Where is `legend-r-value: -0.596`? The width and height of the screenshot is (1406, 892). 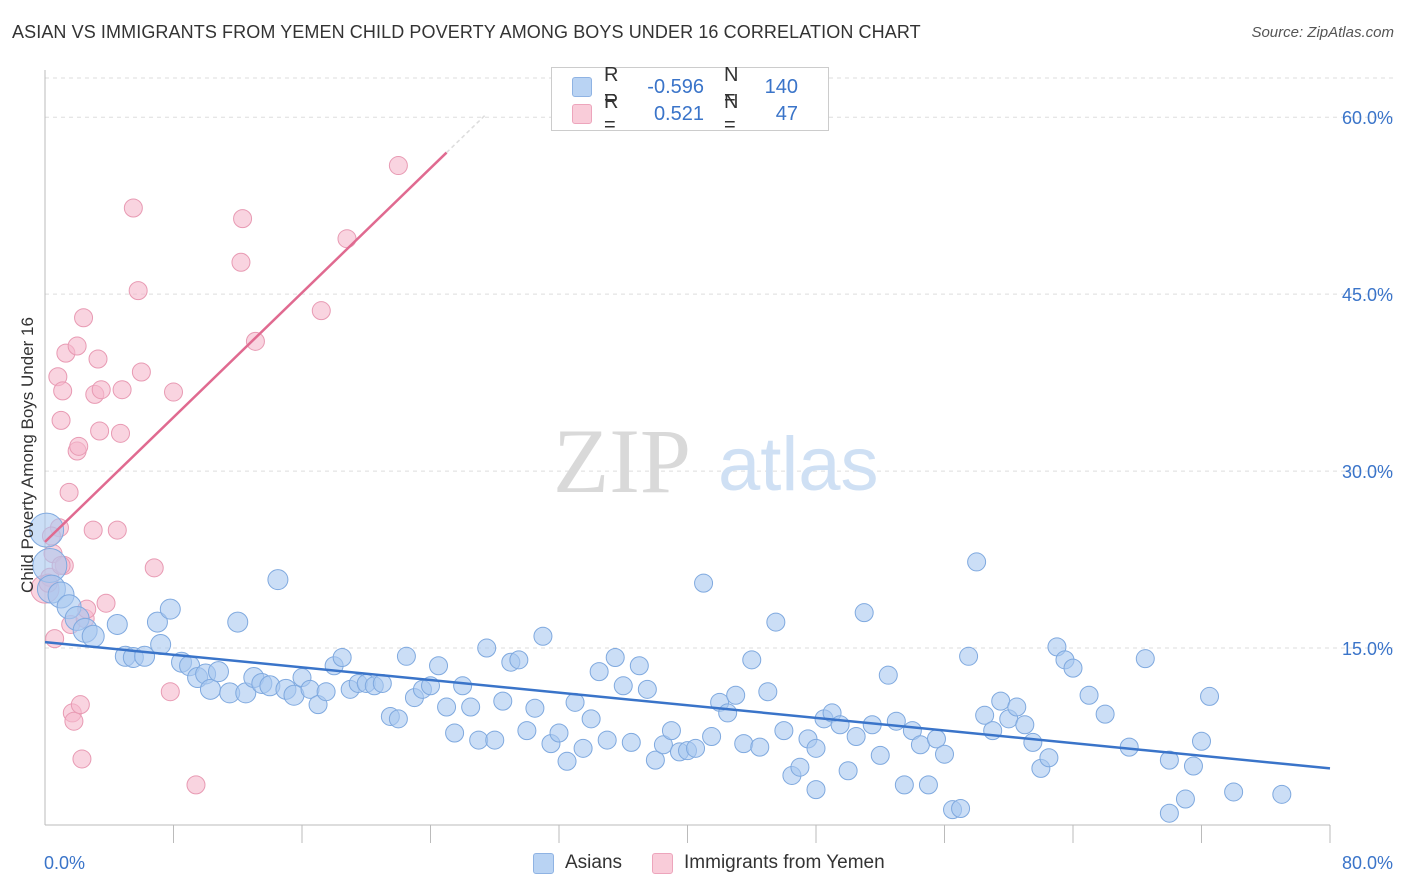 legend-r-value: -0.596 is located at coordinates (675, 86).